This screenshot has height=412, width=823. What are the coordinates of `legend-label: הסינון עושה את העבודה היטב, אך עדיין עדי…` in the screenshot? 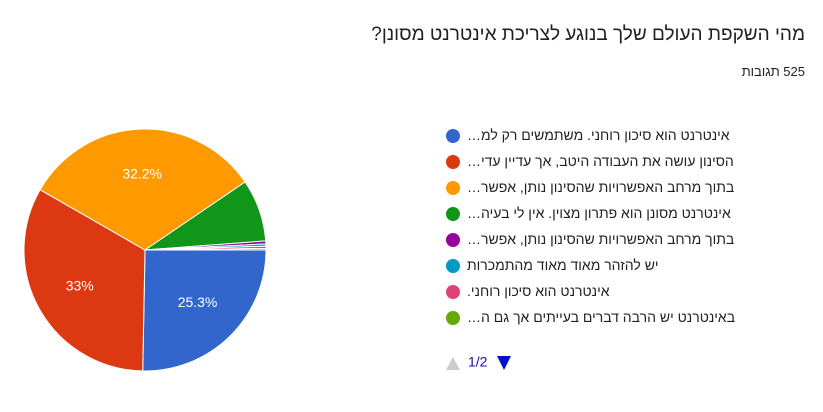 It's located at (600, 161).